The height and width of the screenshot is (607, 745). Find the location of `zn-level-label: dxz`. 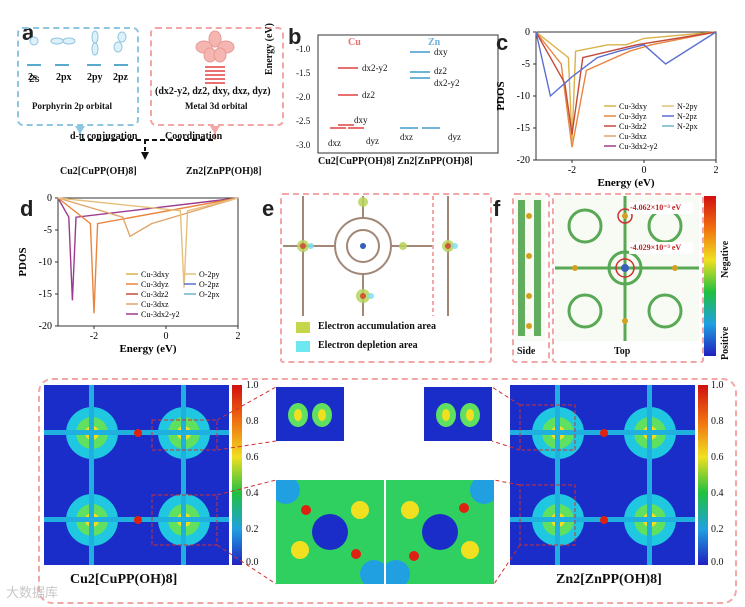

zn-level-label: dxz is located at coordinates (406, 137).